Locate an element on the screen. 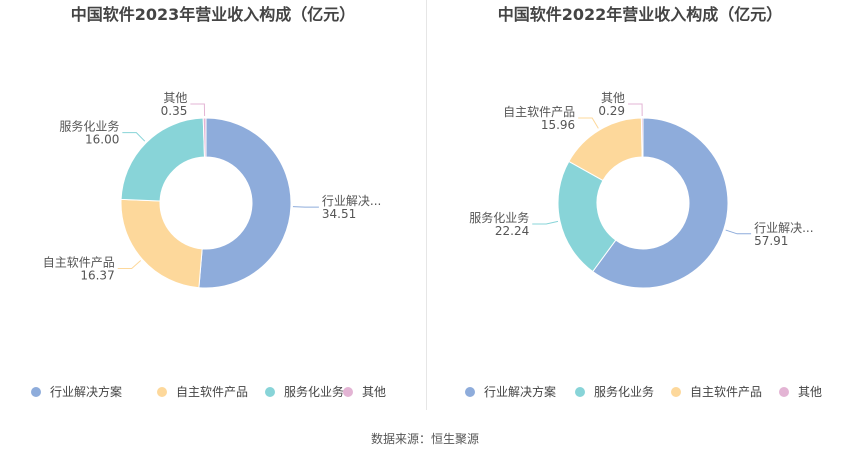 This screenshot has width=850, height=459. slice-value-label: 16.00 is located at coordinates (102, 140).